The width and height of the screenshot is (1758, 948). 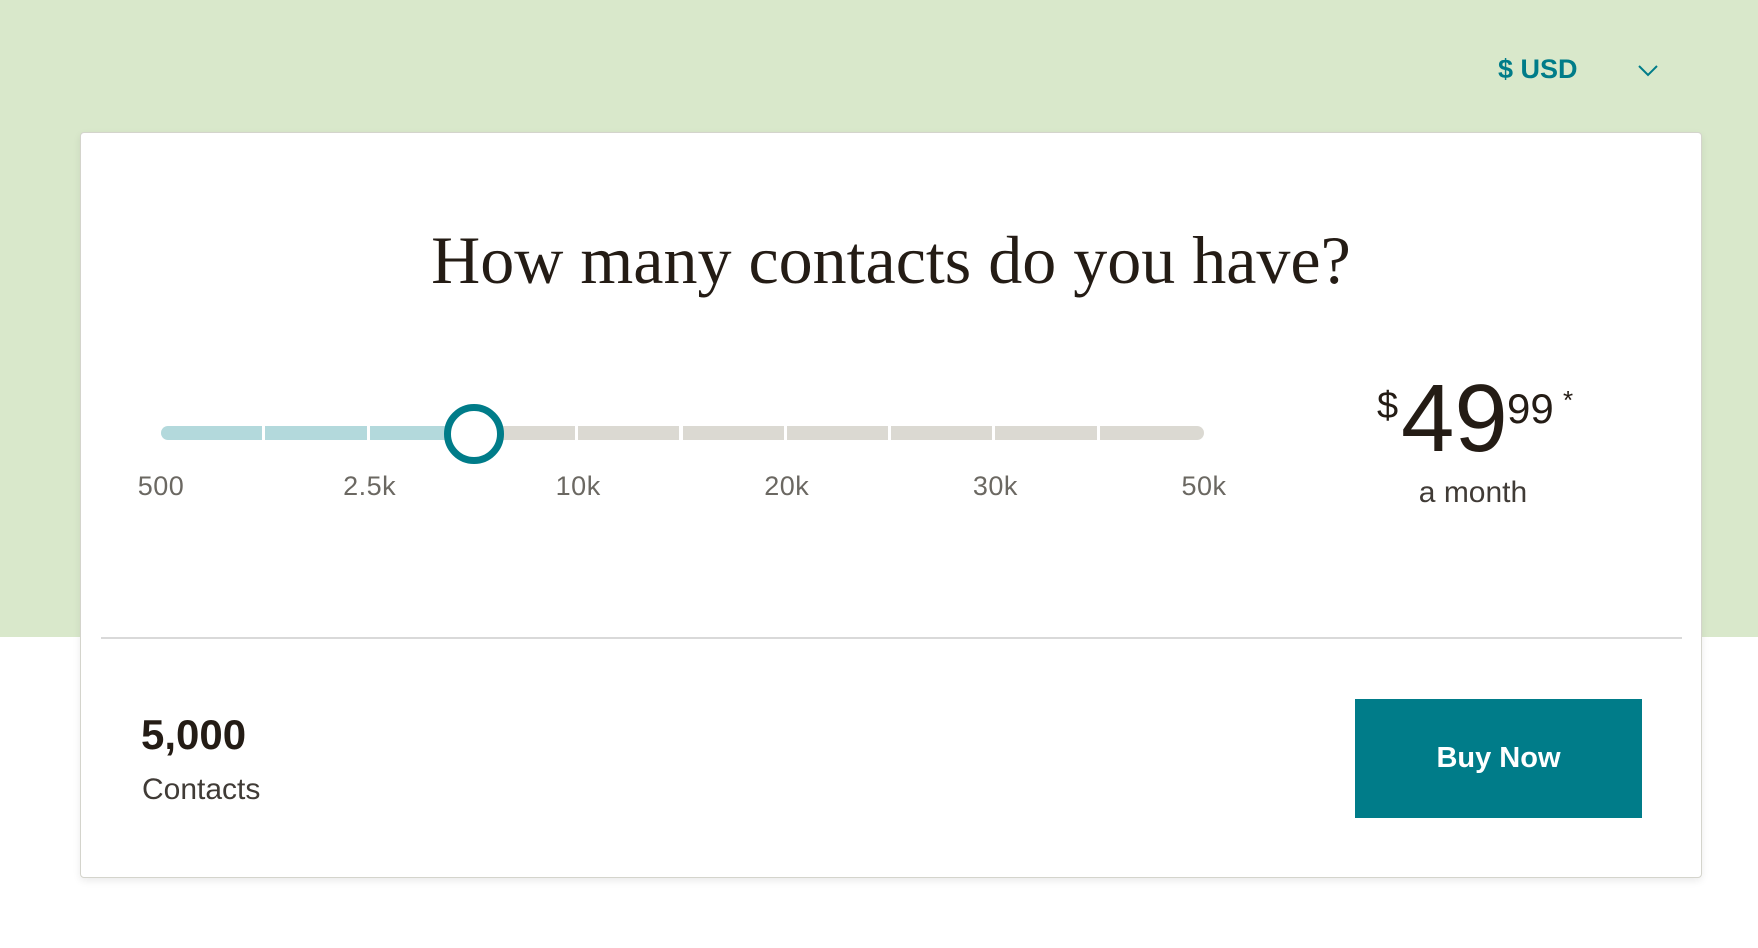 What do you see at coordinates (1647, 70) in the screenshot?
I see `chevron-down-icon` at bounding box center [1647, 70].